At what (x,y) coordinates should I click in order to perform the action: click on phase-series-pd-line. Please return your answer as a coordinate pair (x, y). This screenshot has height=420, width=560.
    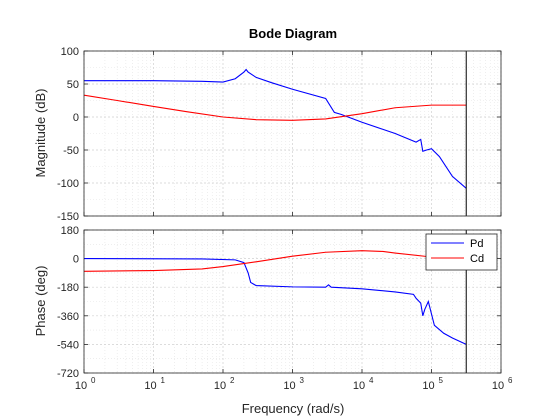
    Looking at the image, I should click on (275, 301).